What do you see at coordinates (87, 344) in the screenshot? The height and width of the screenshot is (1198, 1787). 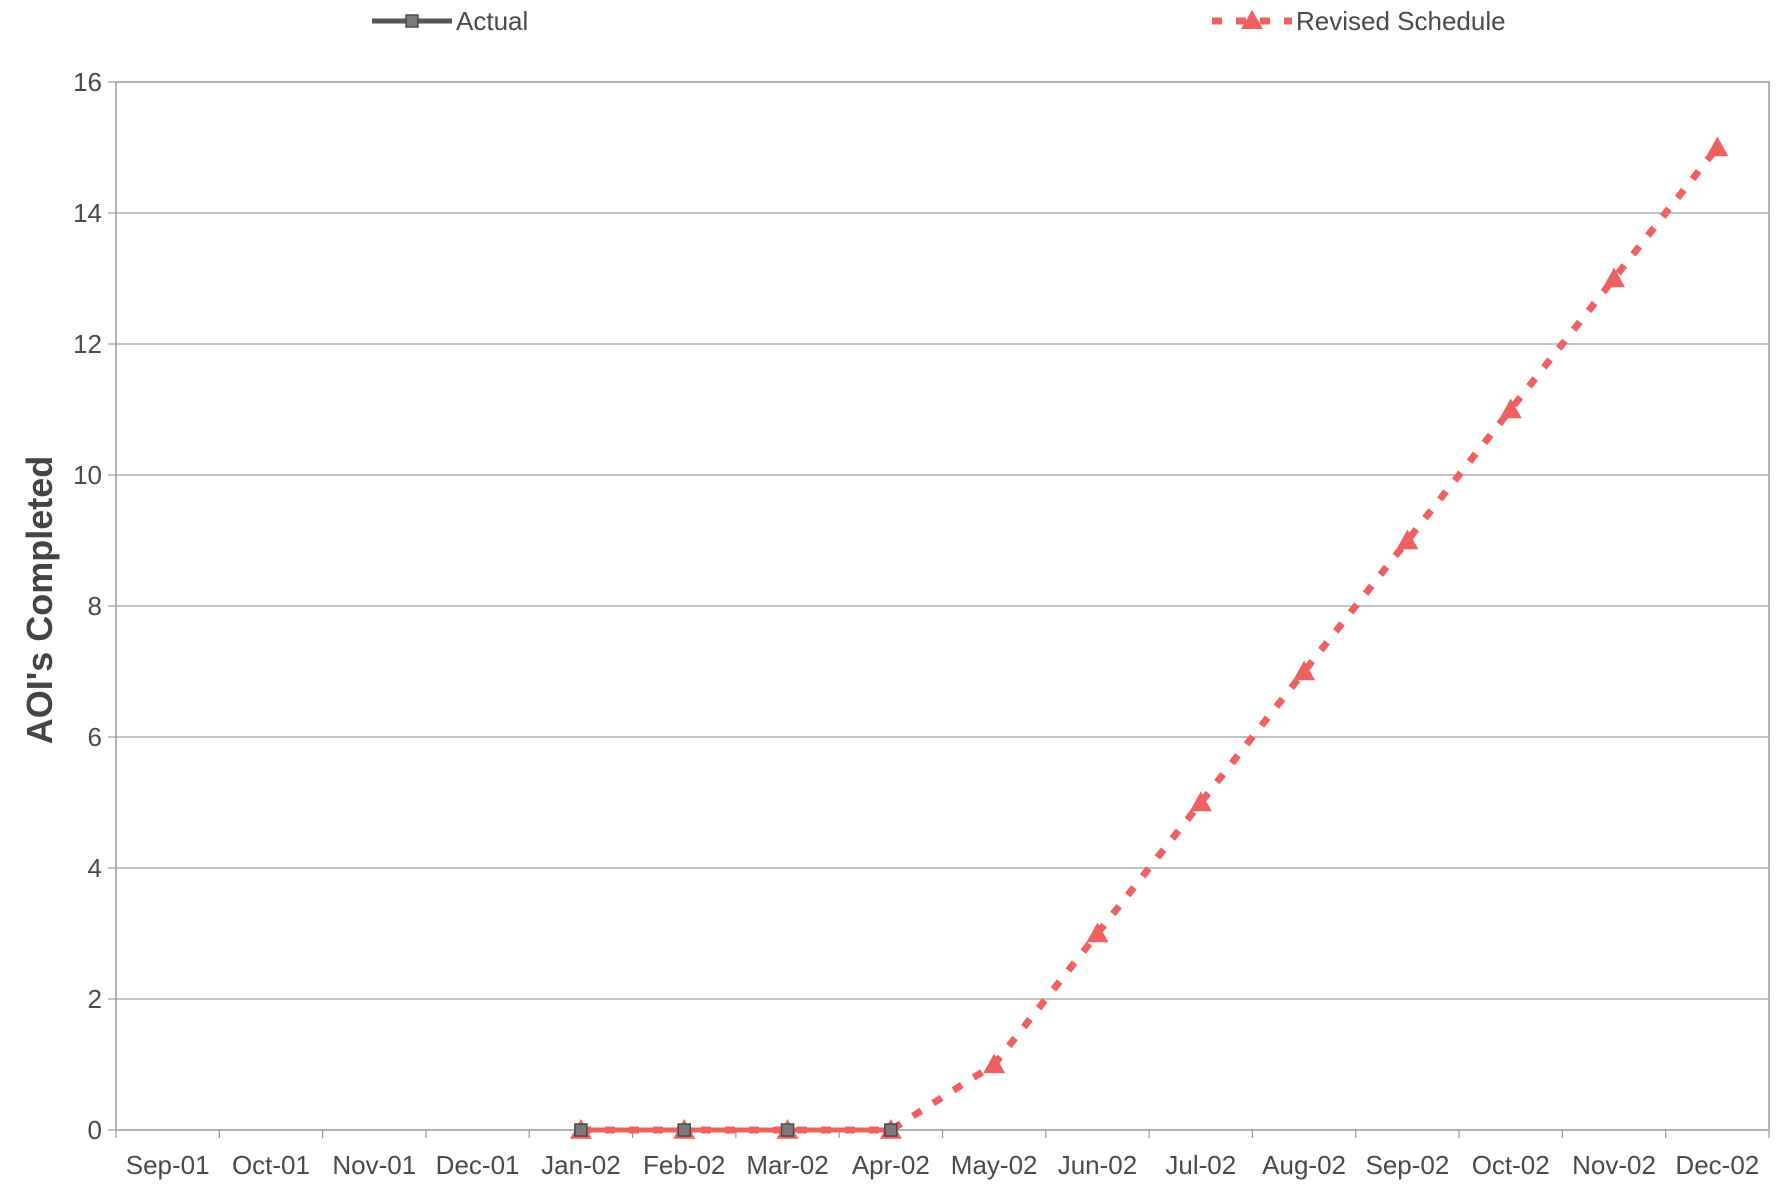 I see `y-tick-label: 12` at bounding box center [87, 344].